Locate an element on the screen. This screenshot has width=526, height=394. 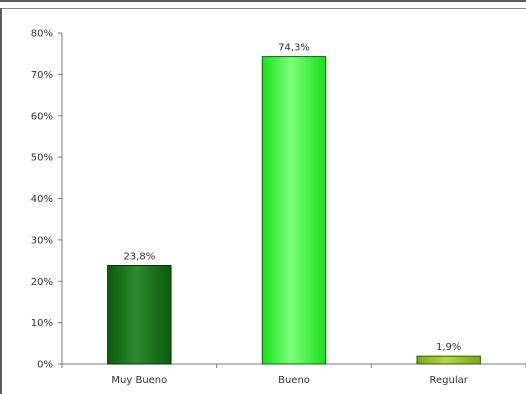
data-label: 23,8% is located at coordinates (139, 257).